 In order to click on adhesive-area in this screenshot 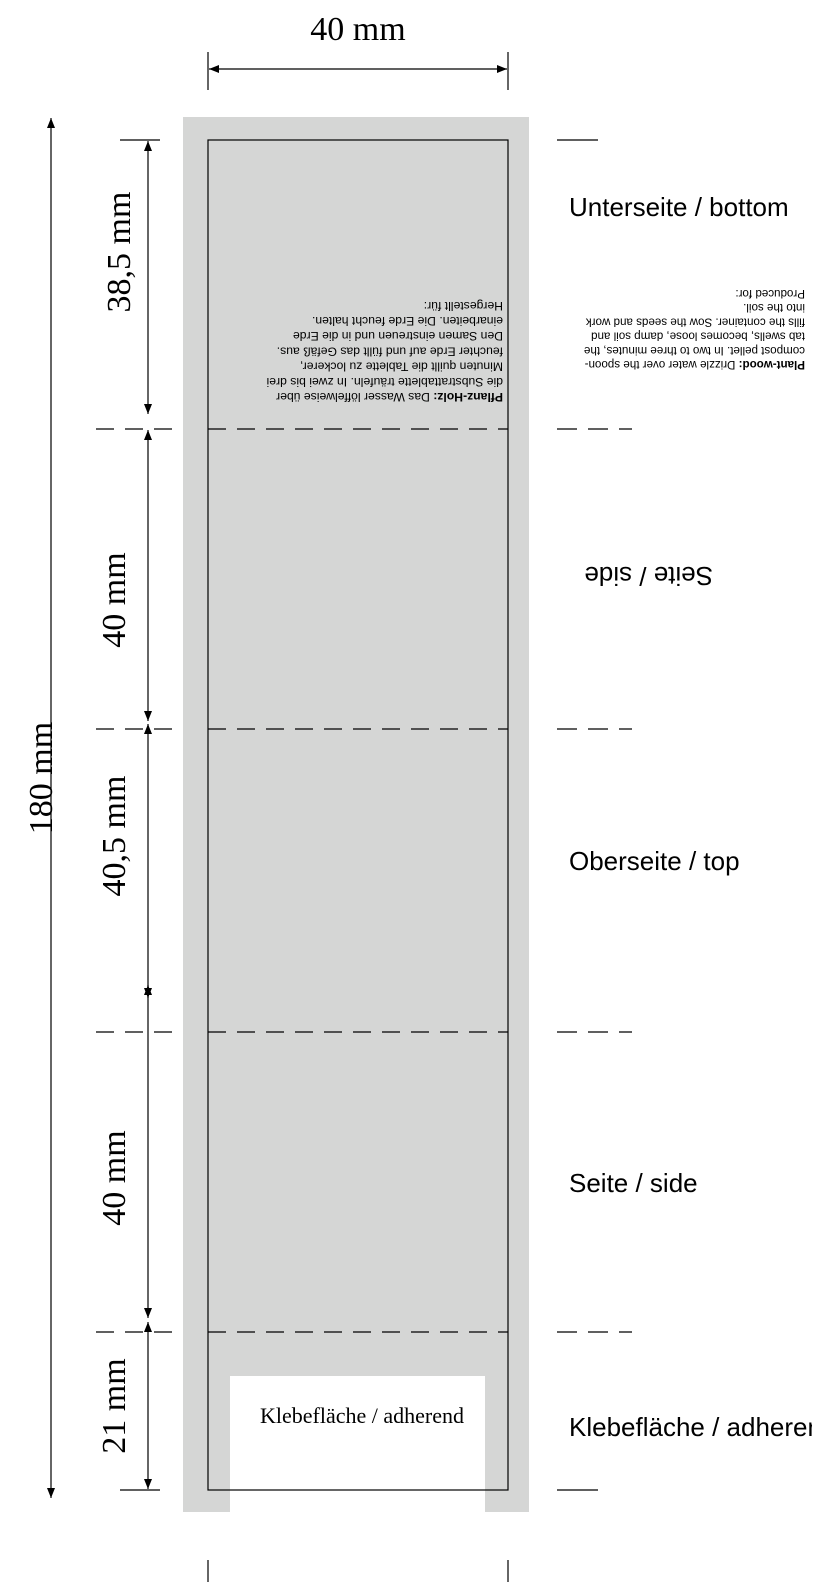, I will do `click(357, 1444)`.